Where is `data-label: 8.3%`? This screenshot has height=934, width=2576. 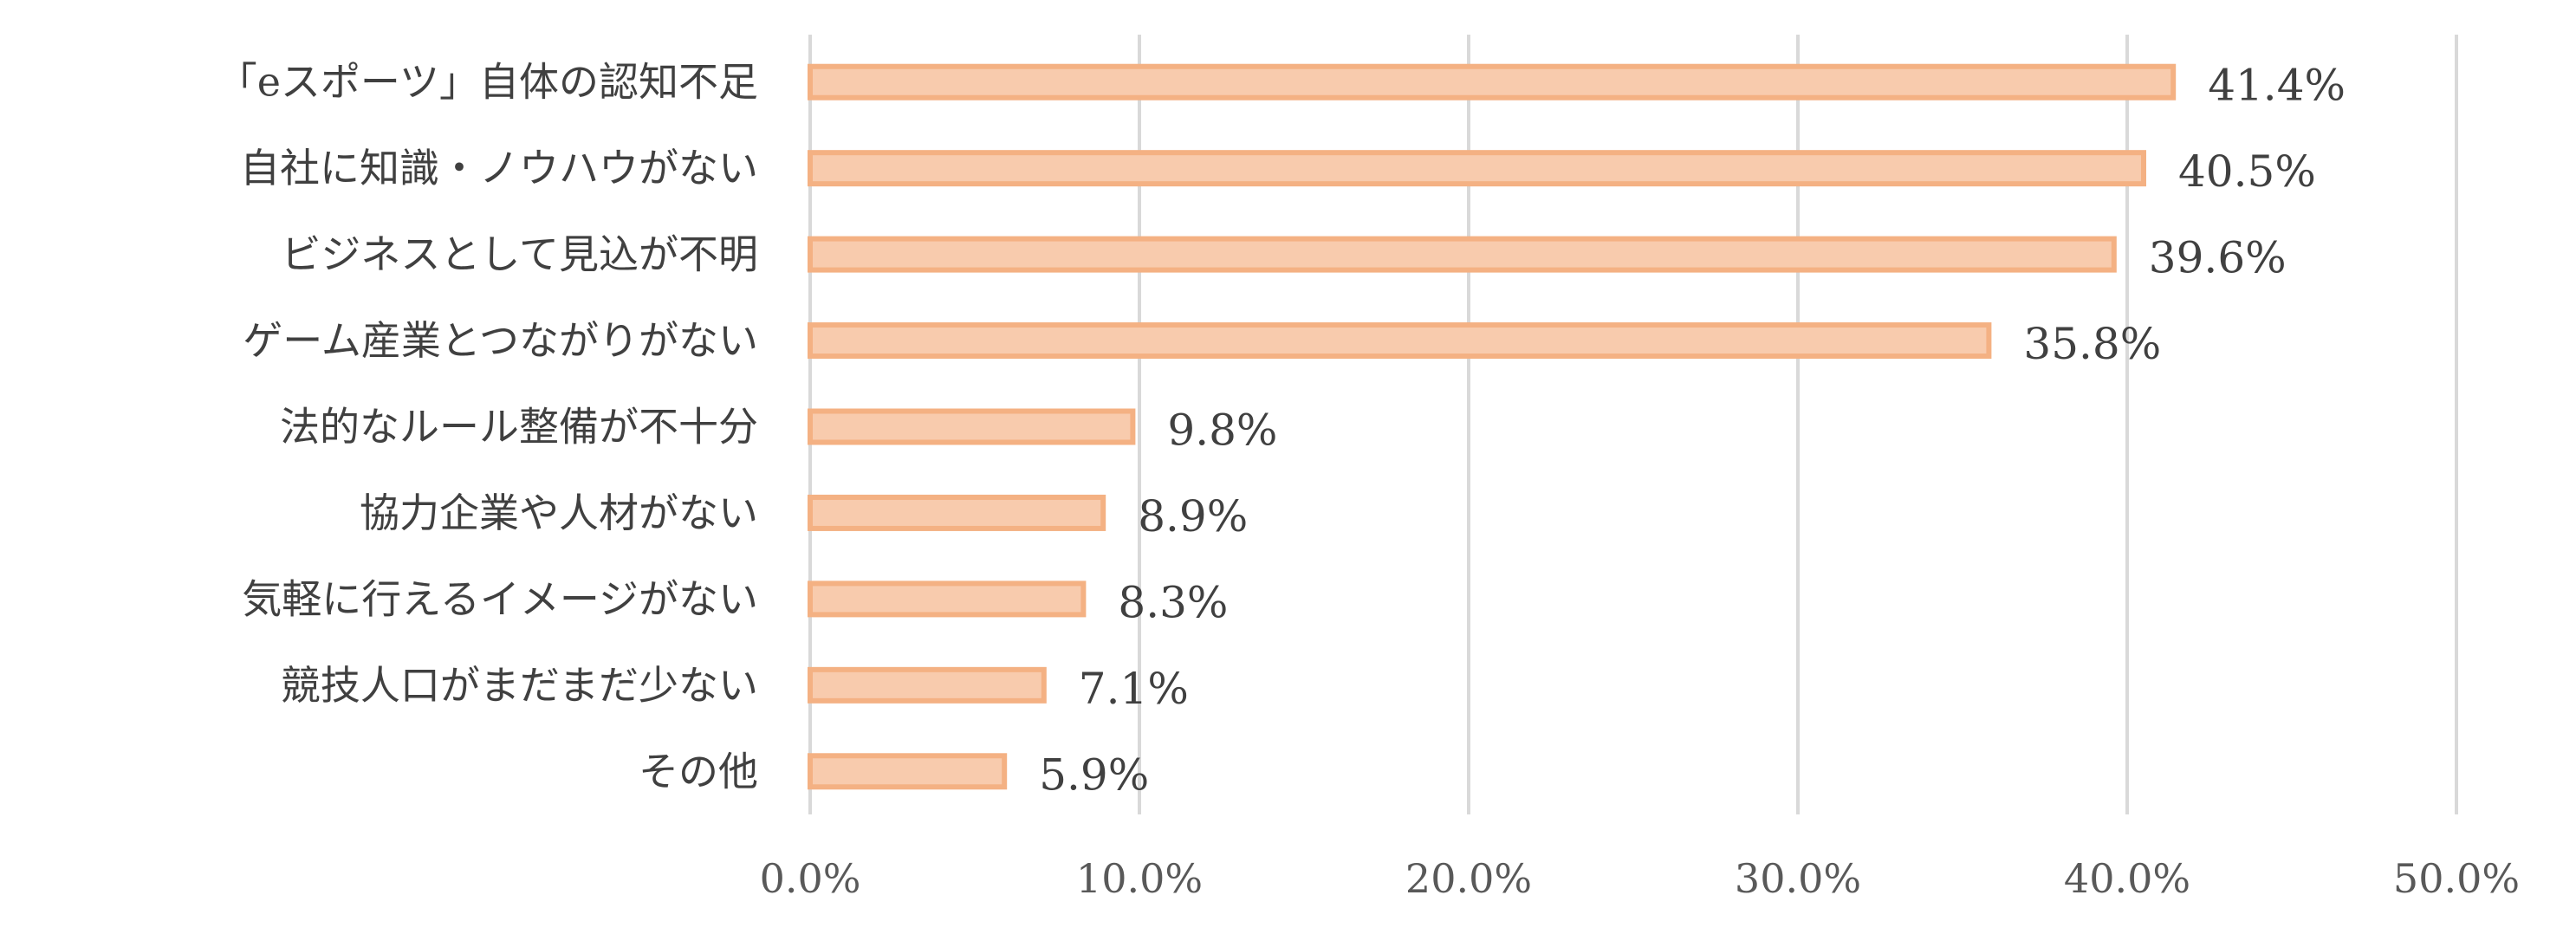 data-label: 8.3% is located at coordinates (1173, 602).